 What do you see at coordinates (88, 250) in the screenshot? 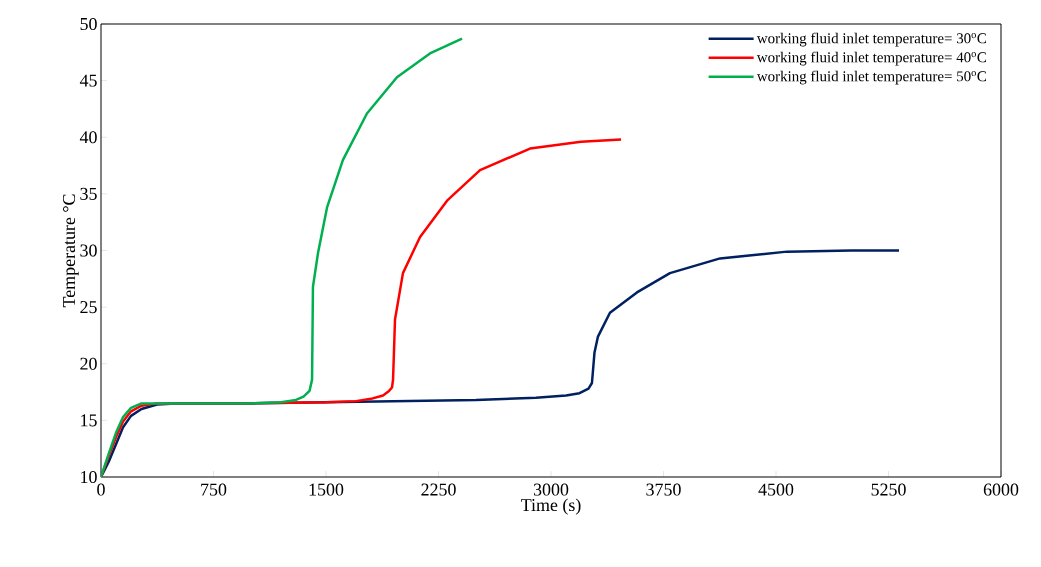
I see `y-tick-label: 30` at bounding box center [88, 250].